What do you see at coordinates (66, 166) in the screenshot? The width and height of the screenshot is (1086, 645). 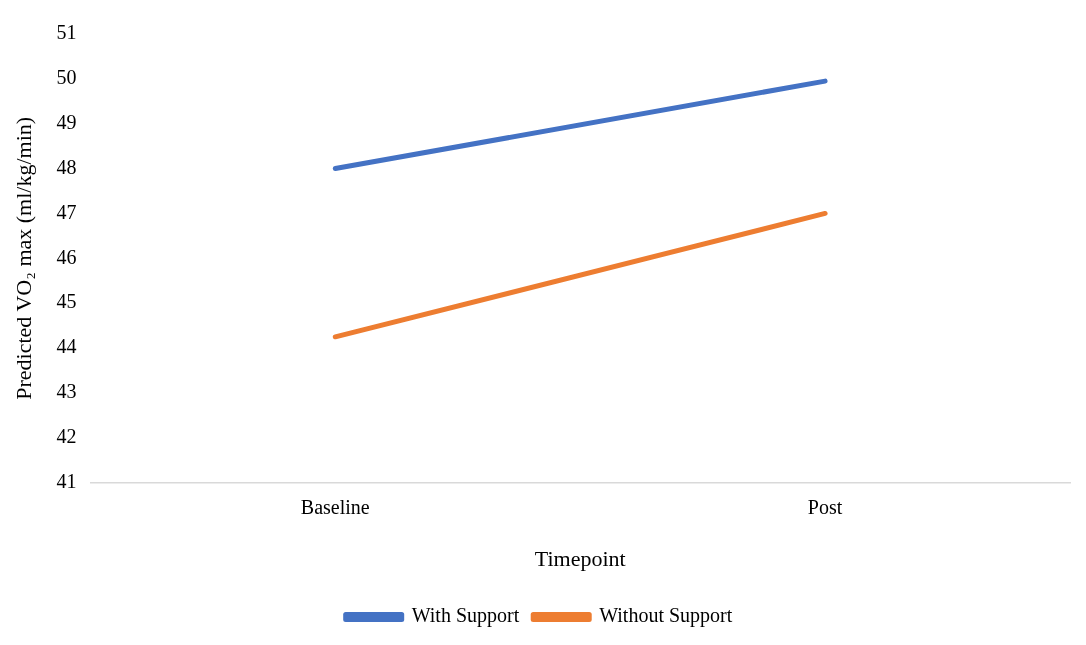 I see `y-tick-label: 48` at bounding box center [66, 166].